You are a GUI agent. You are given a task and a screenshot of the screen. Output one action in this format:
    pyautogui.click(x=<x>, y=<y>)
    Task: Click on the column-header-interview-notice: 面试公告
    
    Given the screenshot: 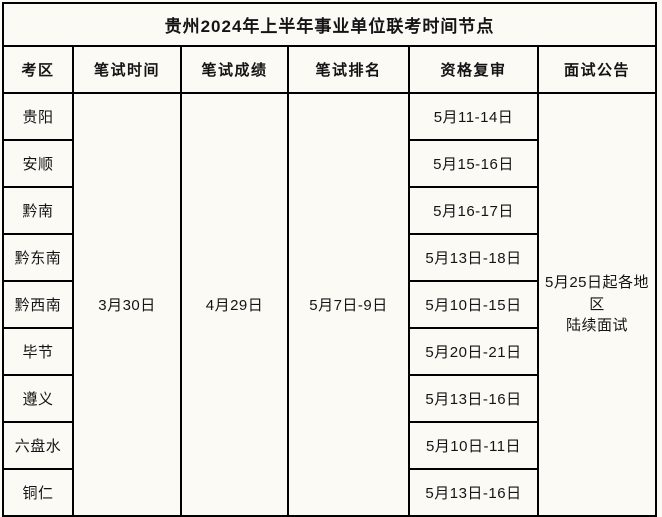 What is the action you would take?
    pyautogui.click(x=597, y=69)
    